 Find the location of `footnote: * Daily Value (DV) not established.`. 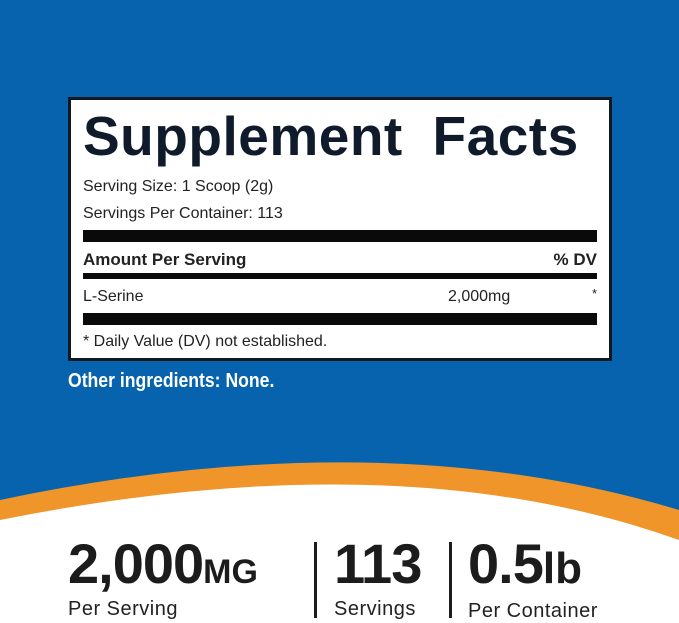

footnote: * Daily Value (DV) not established. is located at coordinates (205, 341).